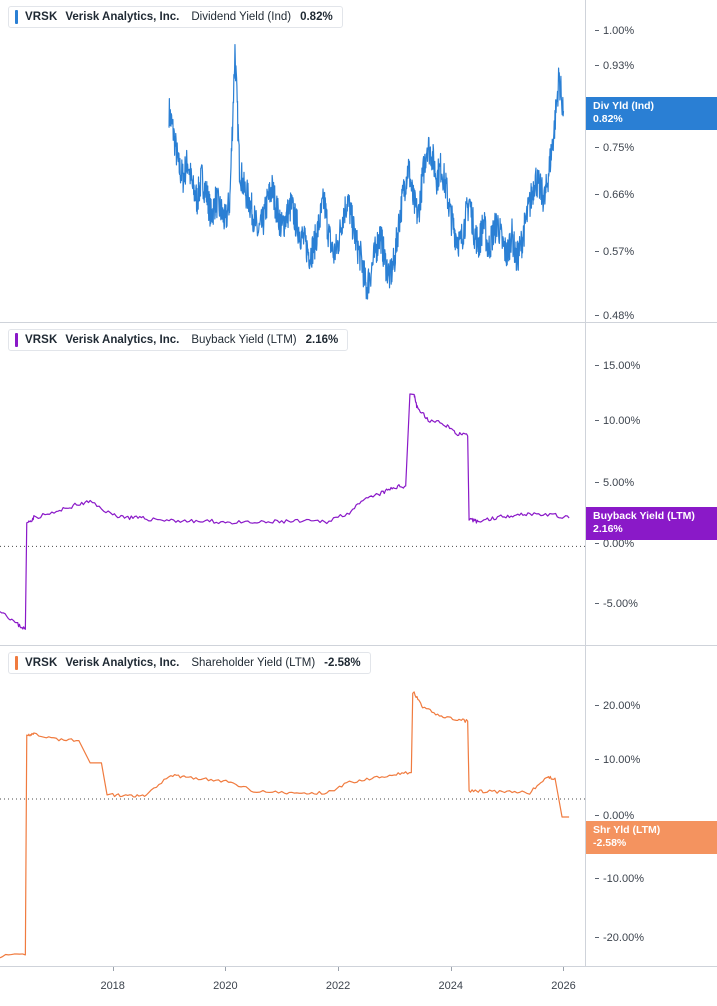 The image size is (717, 1006). I want to click on x-tick-label: 2020, so click(225, 986).